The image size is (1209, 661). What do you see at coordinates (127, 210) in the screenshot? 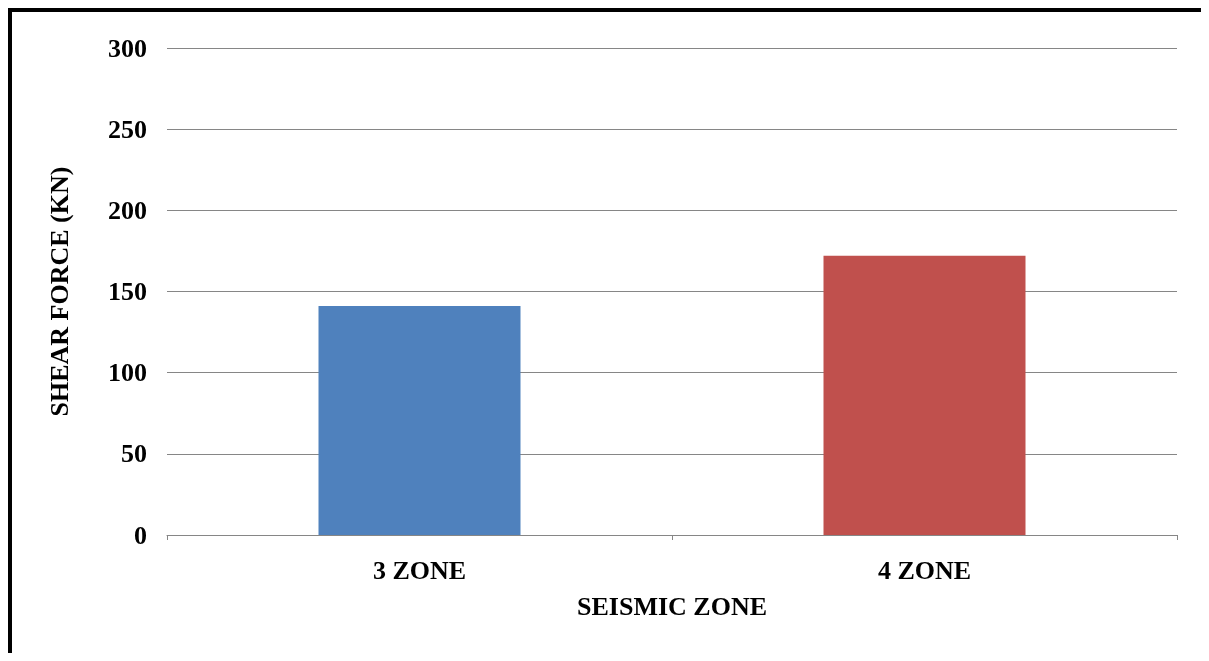
I see `y-tick-label: 200` at bounding box center [127, 210].